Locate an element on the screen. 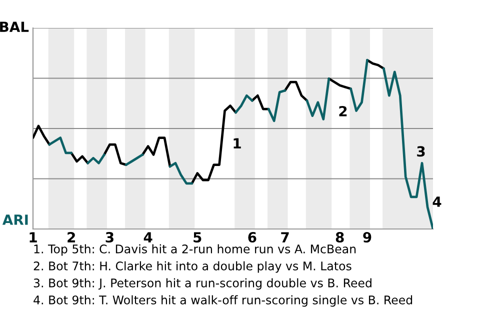  x-tick-label: 2 is located at coordinates (71, 237).